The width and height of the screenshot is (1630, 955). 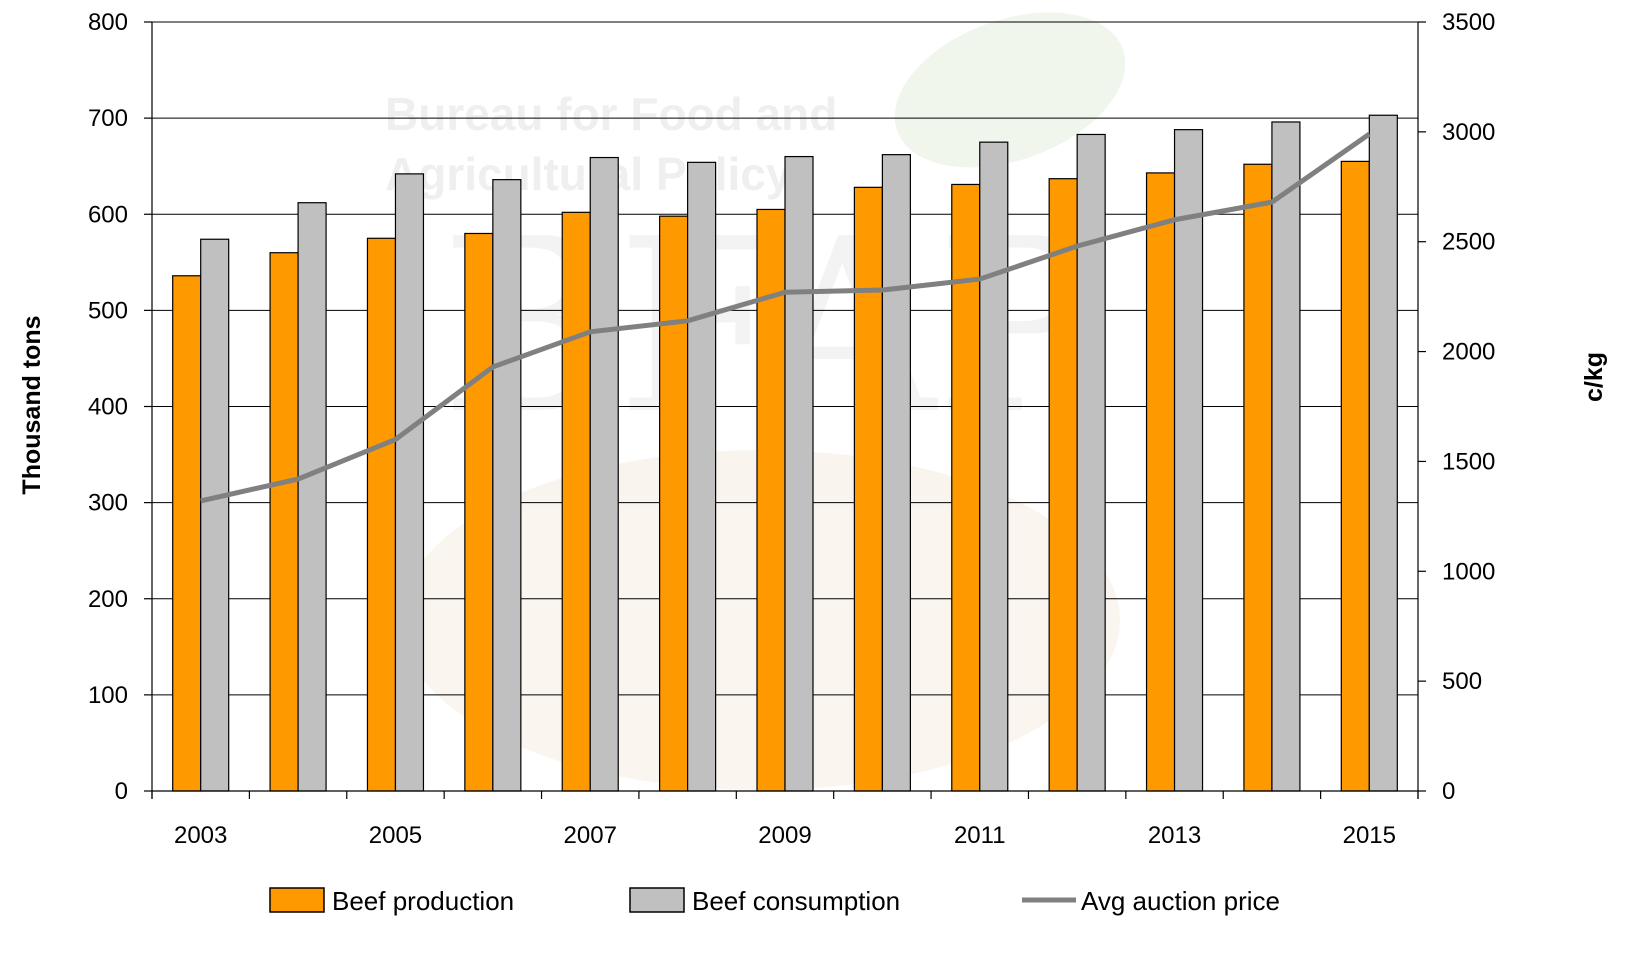 What do you see at coordinates (796, 901) in the screenshot?
I see `legend-label-beef-consumption: Beef consumption` at bounding box center [796, 901].